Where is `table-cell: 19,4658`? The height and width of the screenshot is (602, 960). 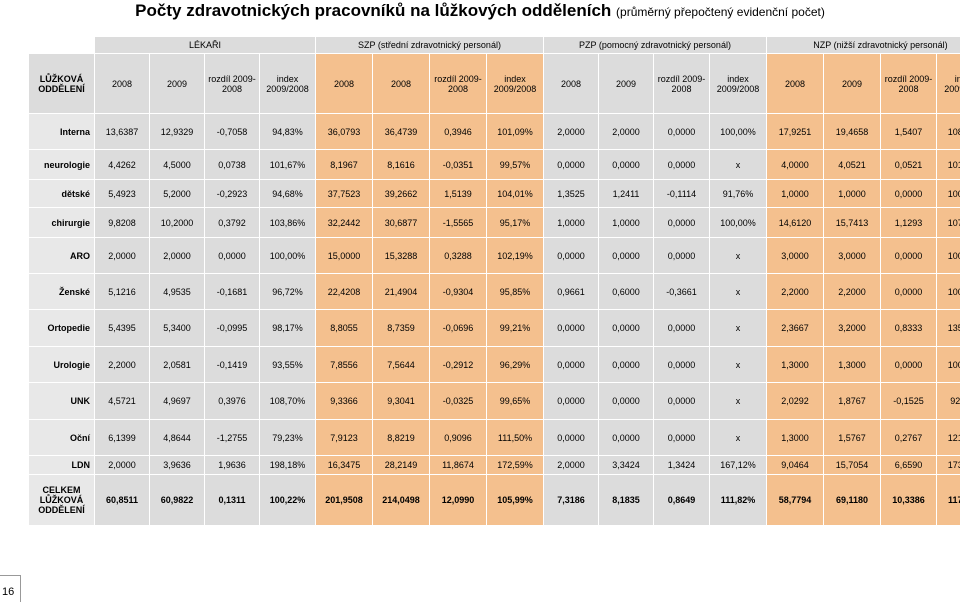 table-cell: 19,4658 is located at coordinates (852, 132).